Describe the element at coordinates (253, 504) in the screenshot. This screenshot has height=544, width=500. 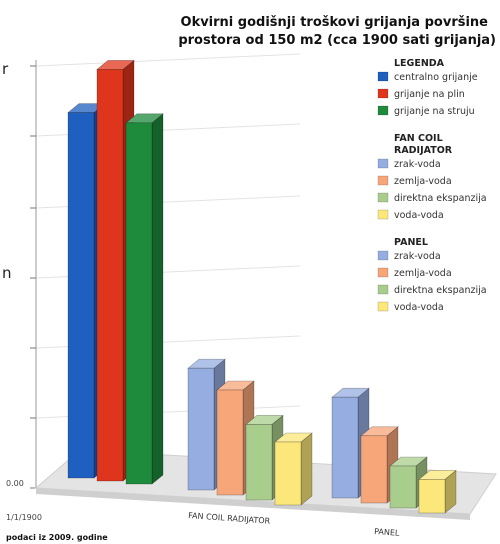
I see `chart-floor-edge` at that location.